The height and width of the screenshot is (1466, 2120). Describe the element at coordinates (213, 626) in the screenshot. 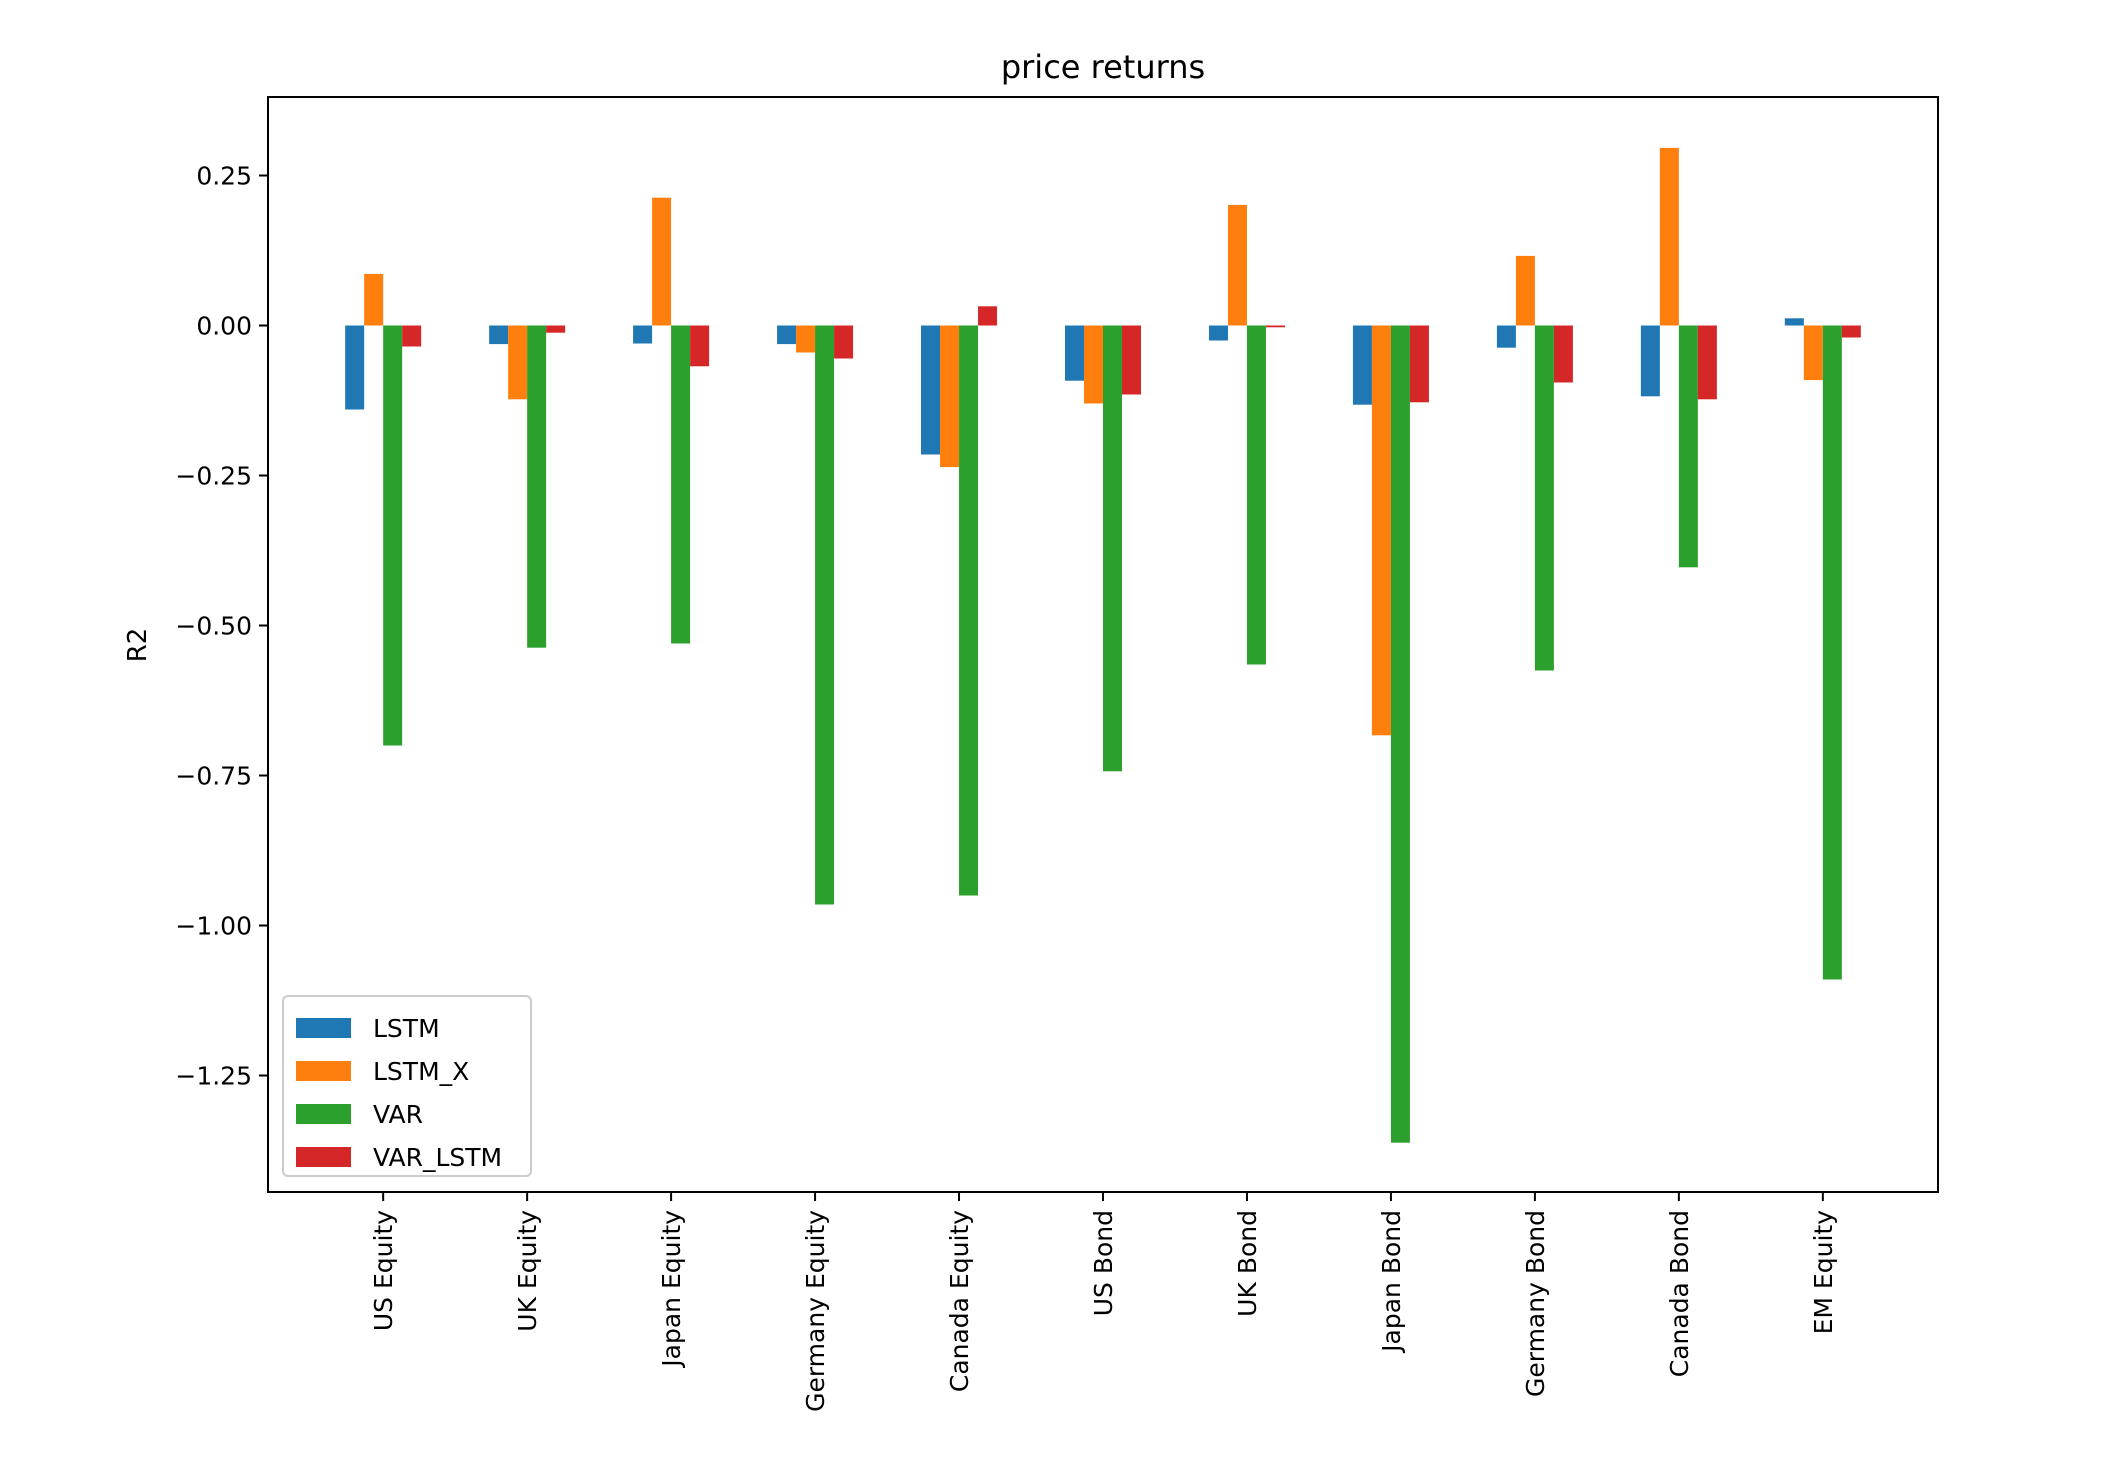

I see `y-tick-label: −0.50` at that location.